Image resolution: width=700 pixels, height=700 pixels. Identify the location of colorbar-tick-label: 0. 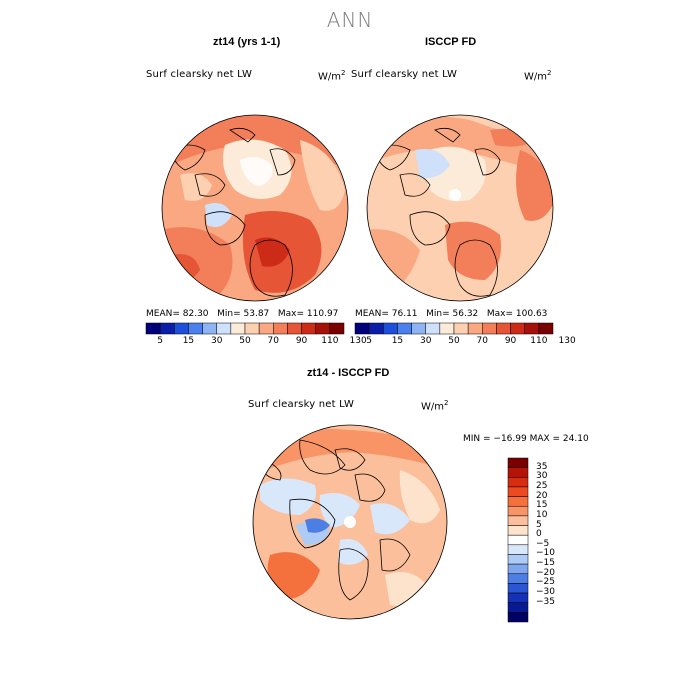
(539, 534).